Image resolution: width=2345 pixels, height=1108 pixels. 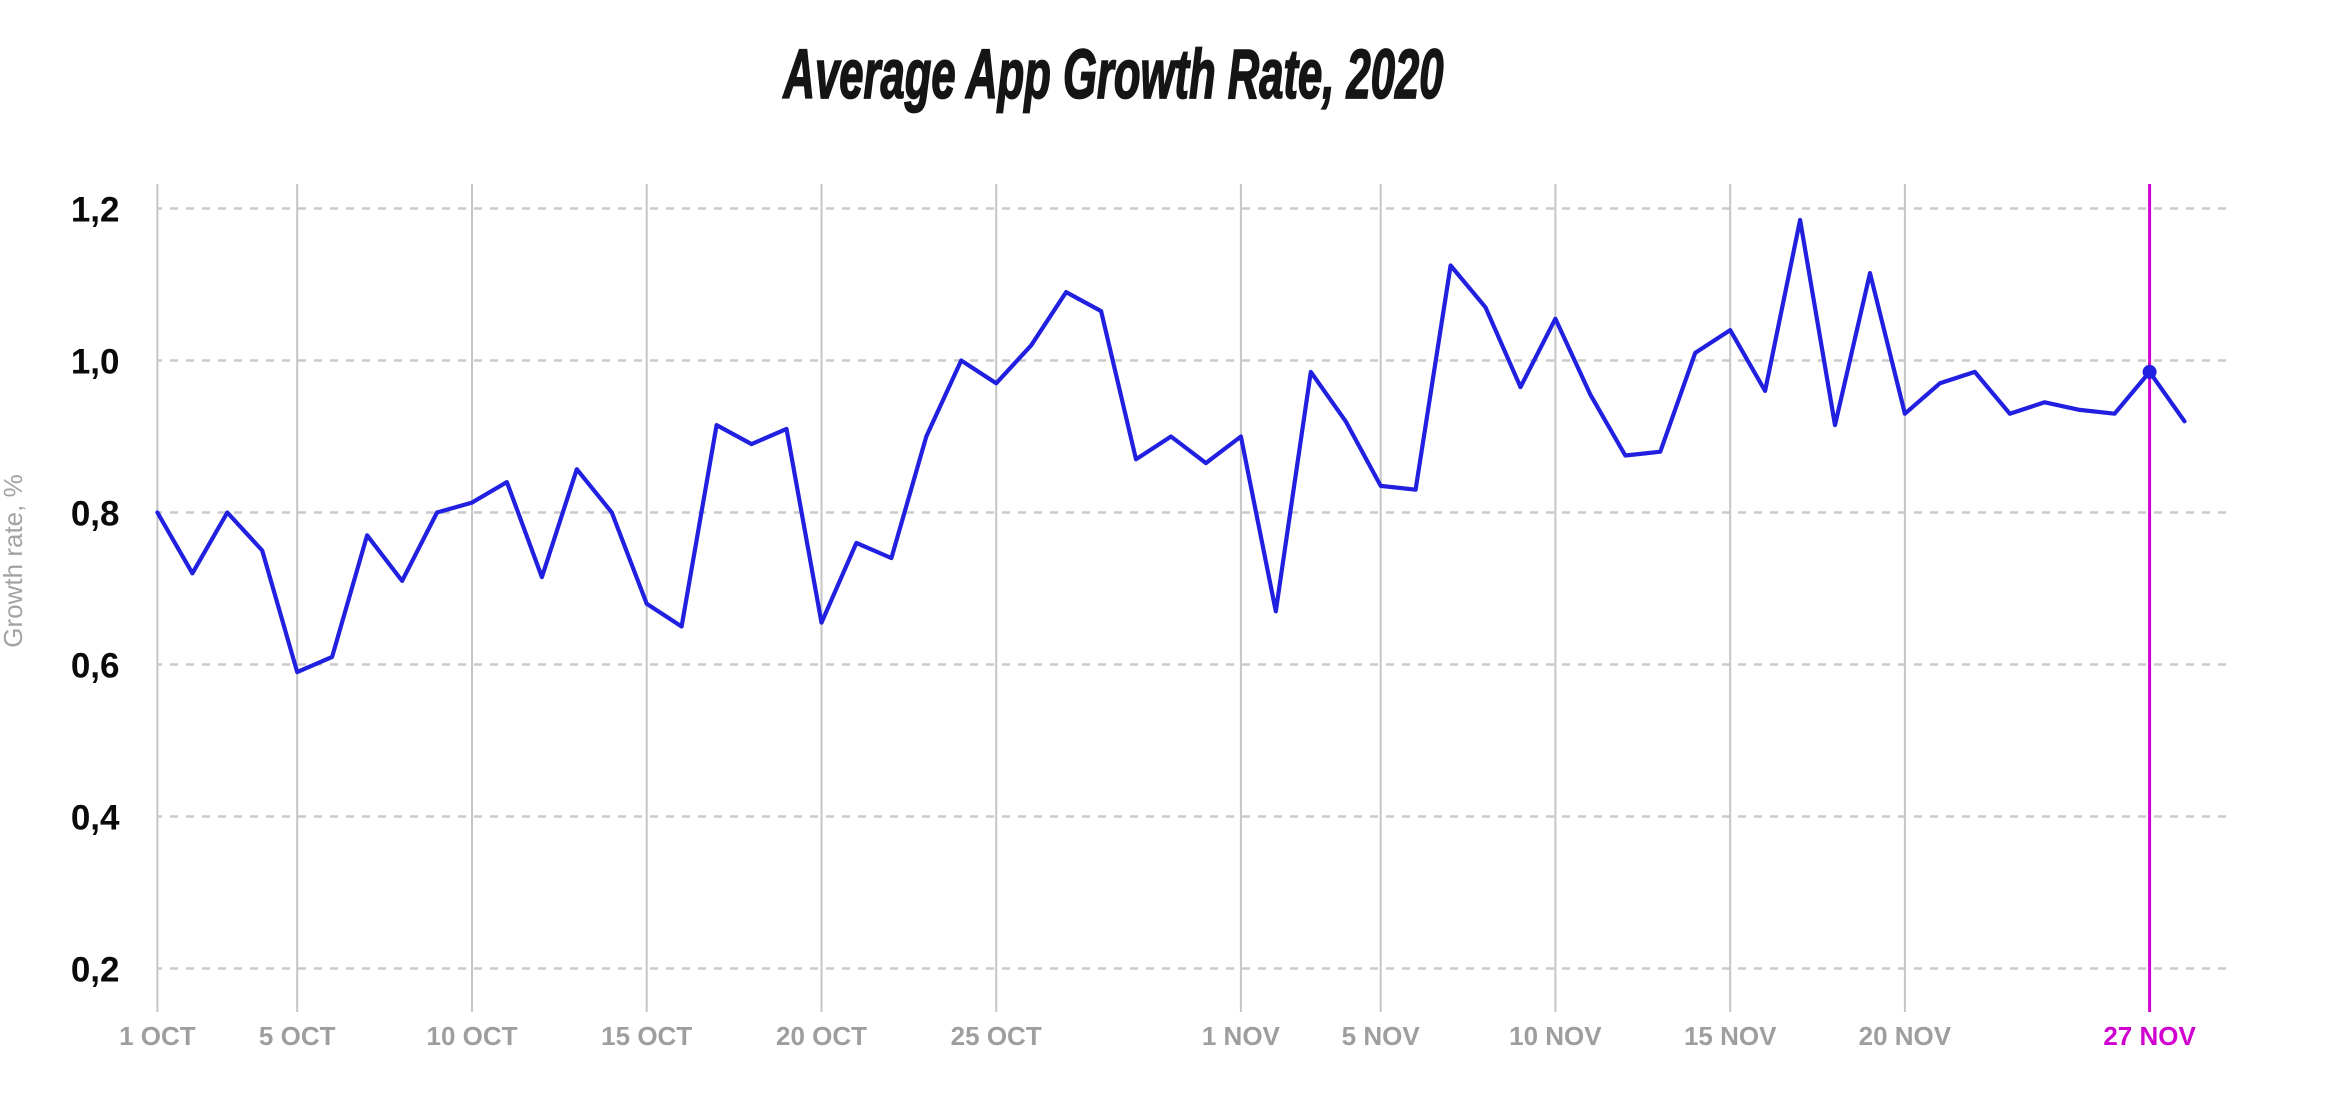 What do you see at coordinates (1905, 1036) in the screenshot?
I see `svg-text: 20 NOV` at bounding box center [1905, 1036].